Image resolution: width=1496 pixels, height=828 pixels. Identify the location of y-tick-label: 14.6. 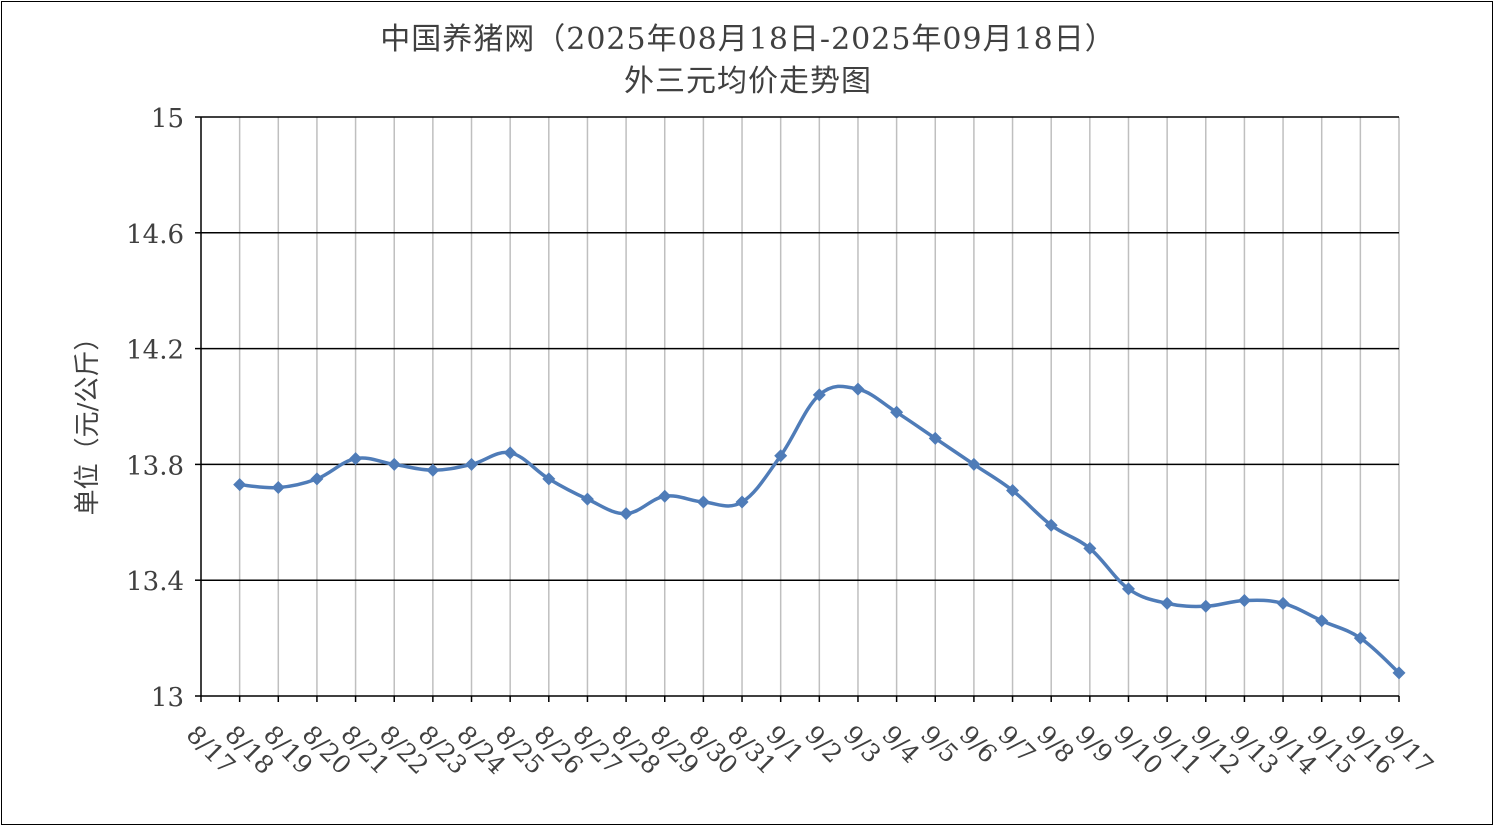
(155, 235).